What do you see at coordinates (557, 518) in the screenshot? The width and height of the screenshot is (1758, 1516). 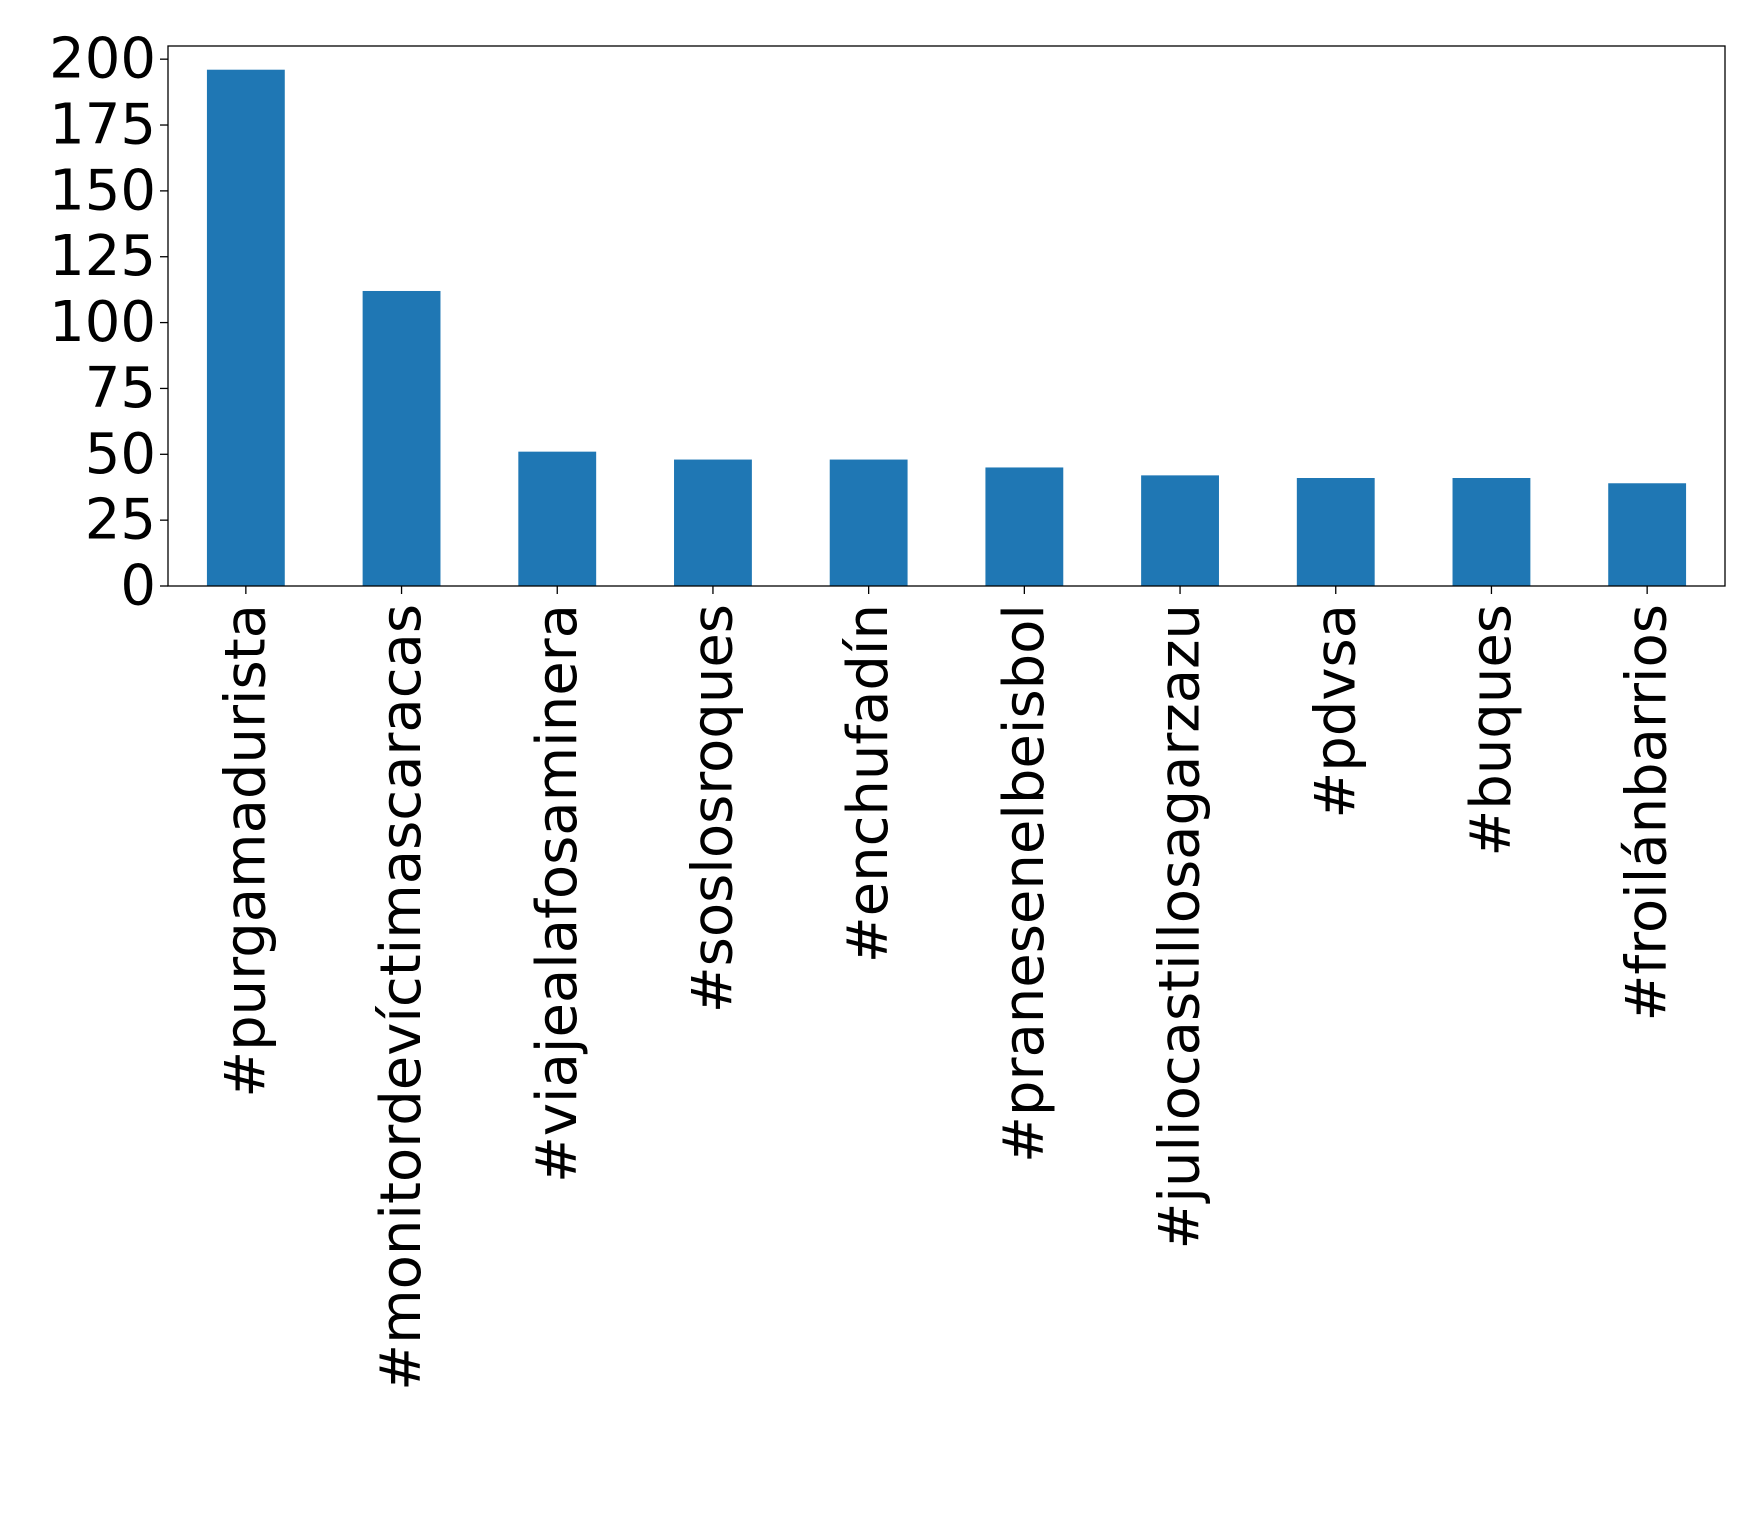 I see `bar-viajealafosaminera` at bounding box center [557, 518].